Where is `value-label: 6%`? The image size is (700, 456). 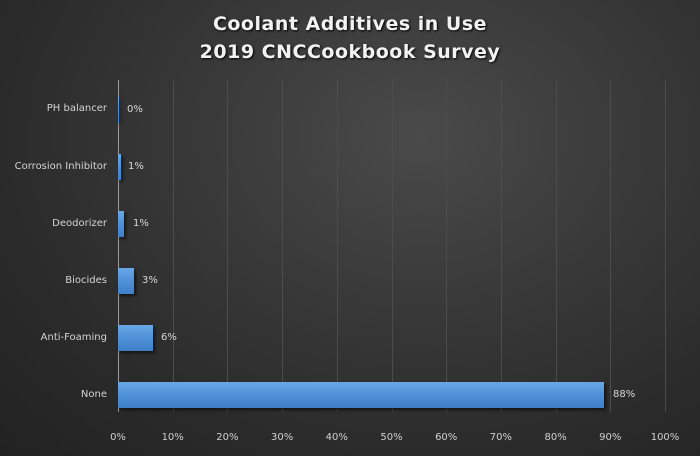
value-label: 6% is located at coordinates (169, 337).